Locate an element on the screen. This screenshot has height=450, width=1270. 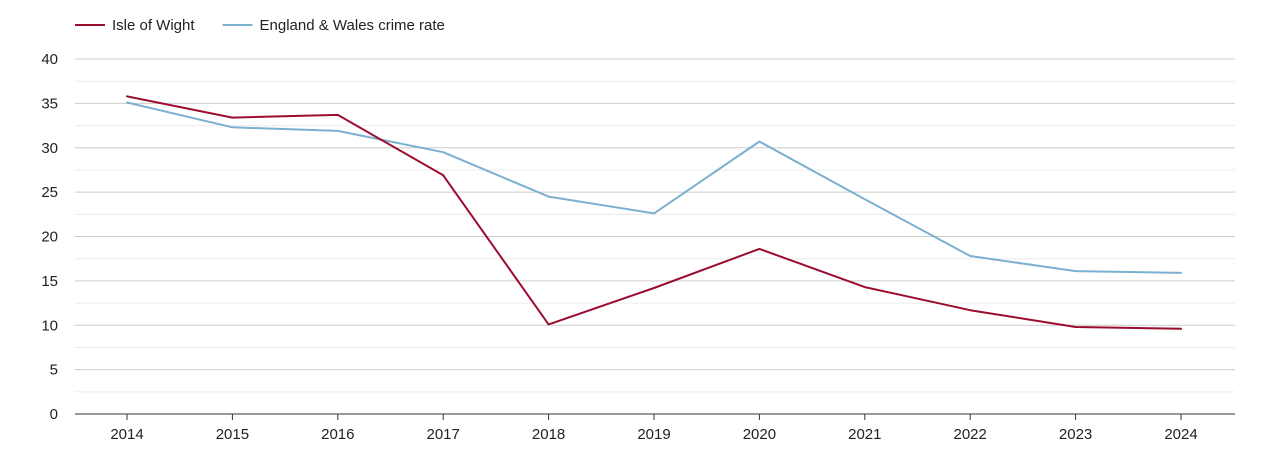
x-tick-label: 2022 is located at coordinates (970, 434).